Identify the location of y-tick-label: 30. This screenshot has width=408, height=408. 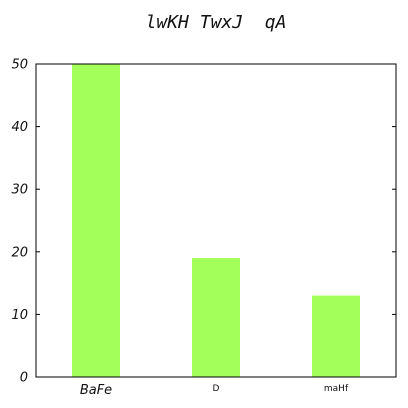
(19, 190).